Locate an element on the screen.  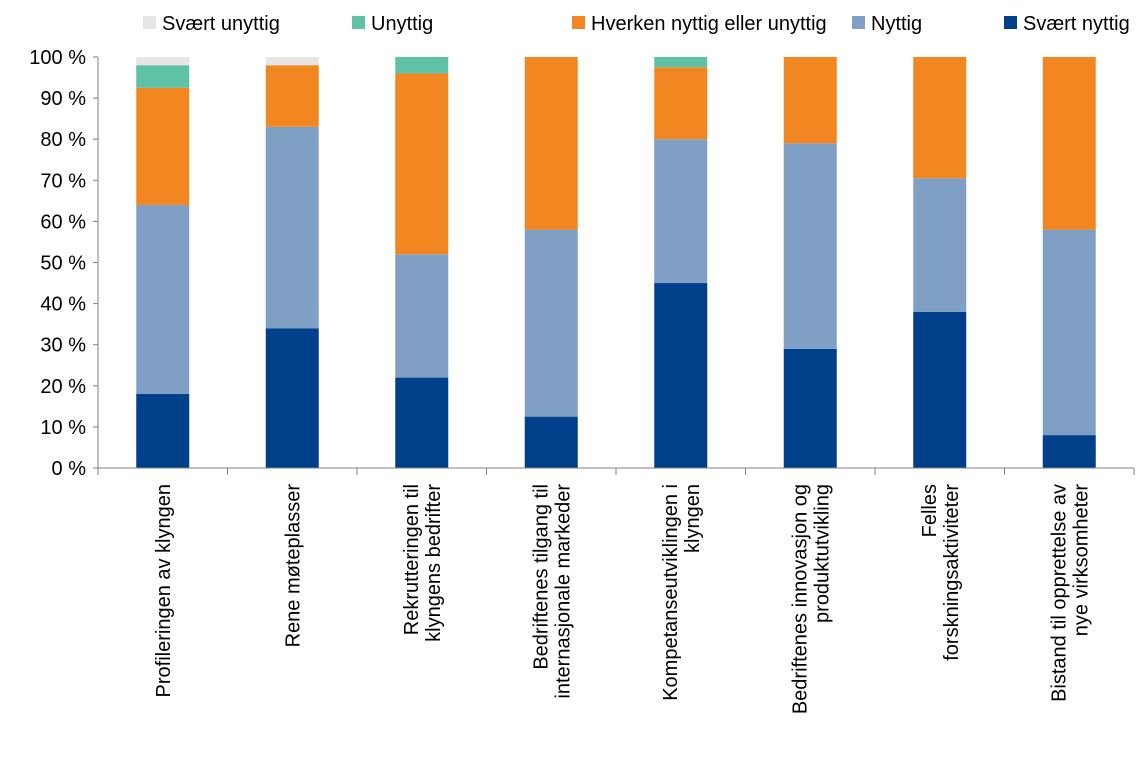
y-tick-label: 90 % is located at coordinates (63, 99).